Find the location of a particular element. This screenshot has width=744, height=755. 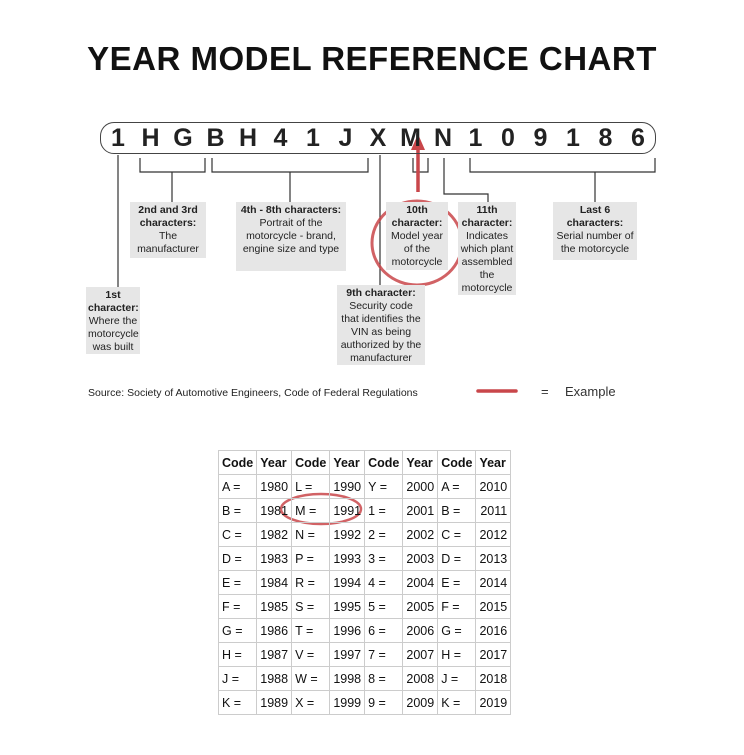

year-cell: 1983 is located at coordinates (274, 558).